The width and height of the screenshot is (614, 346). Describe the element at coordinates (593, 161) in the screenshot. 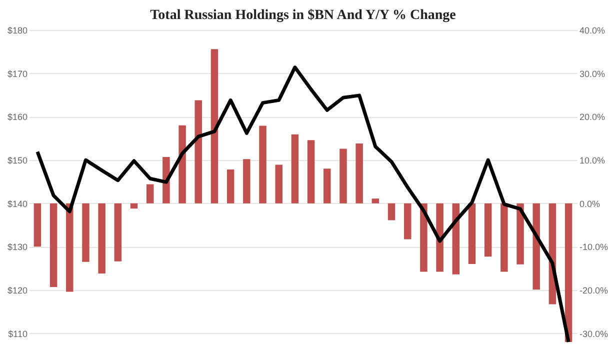

I see `y2-tick-label: 10.0%` at that location.